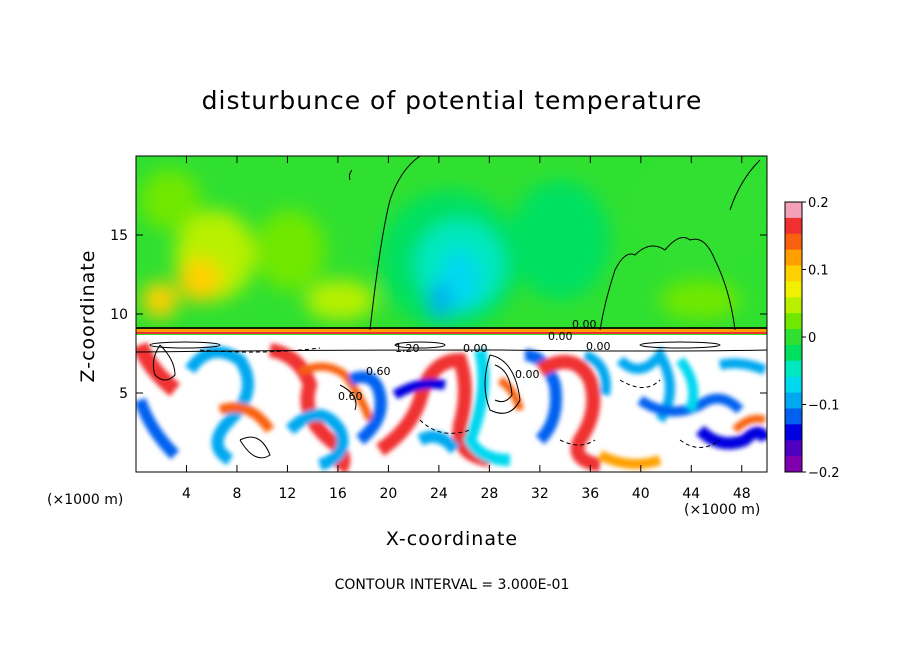 The image size is (904, 654). I want to click on x-tick-label: 32, so click(540, 494).